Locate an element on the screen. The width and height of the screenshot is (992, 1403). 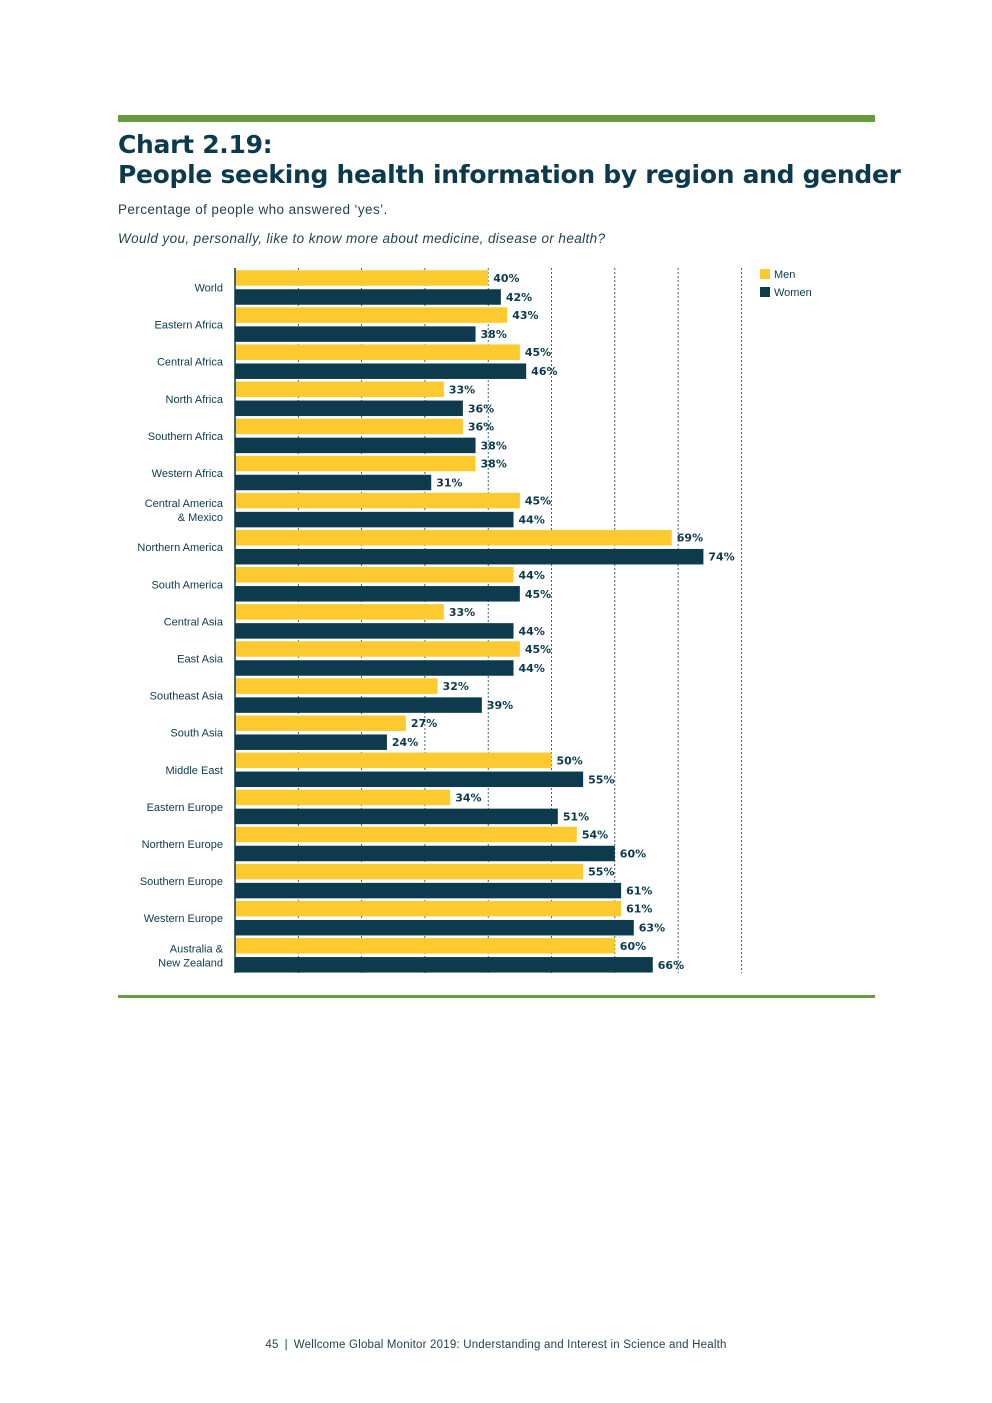
data-label-men: 50% is located at coordinates (570, 760).